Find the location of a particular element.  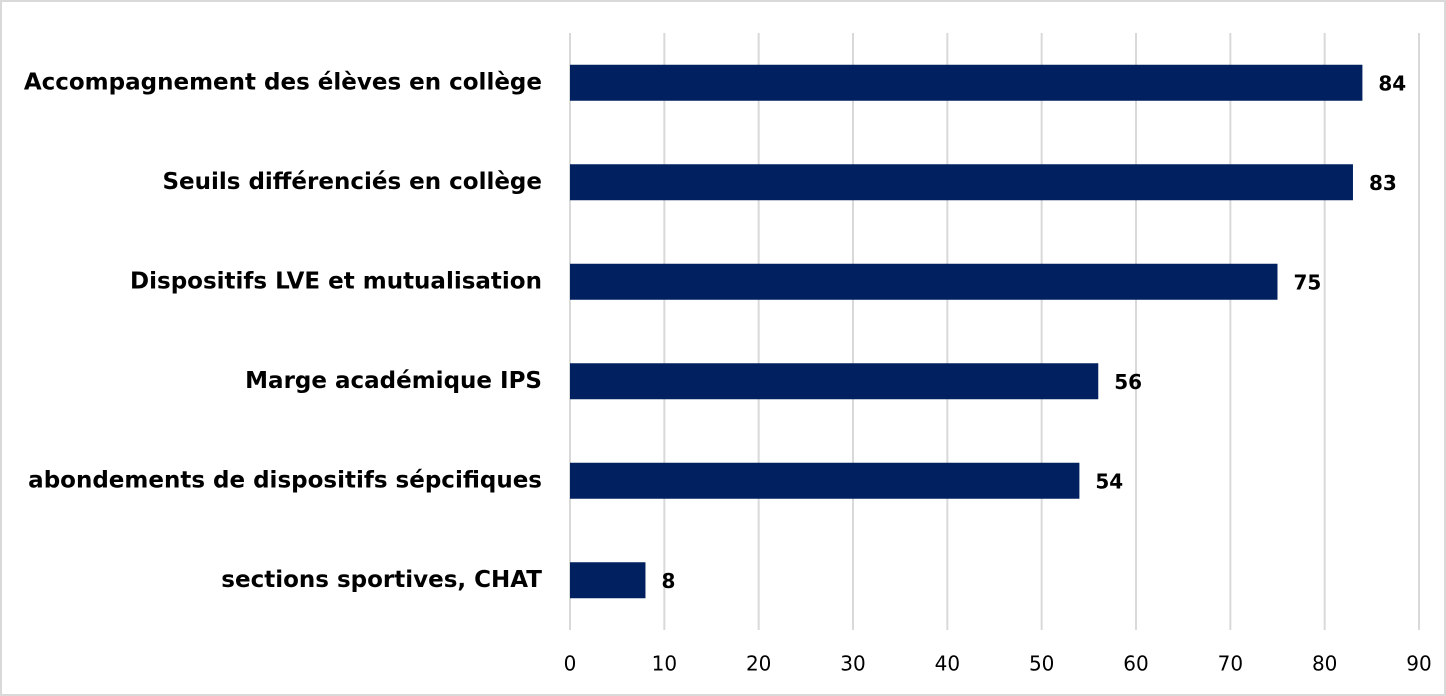

x-tick-label: 10 is located at coordinates (664, 664).